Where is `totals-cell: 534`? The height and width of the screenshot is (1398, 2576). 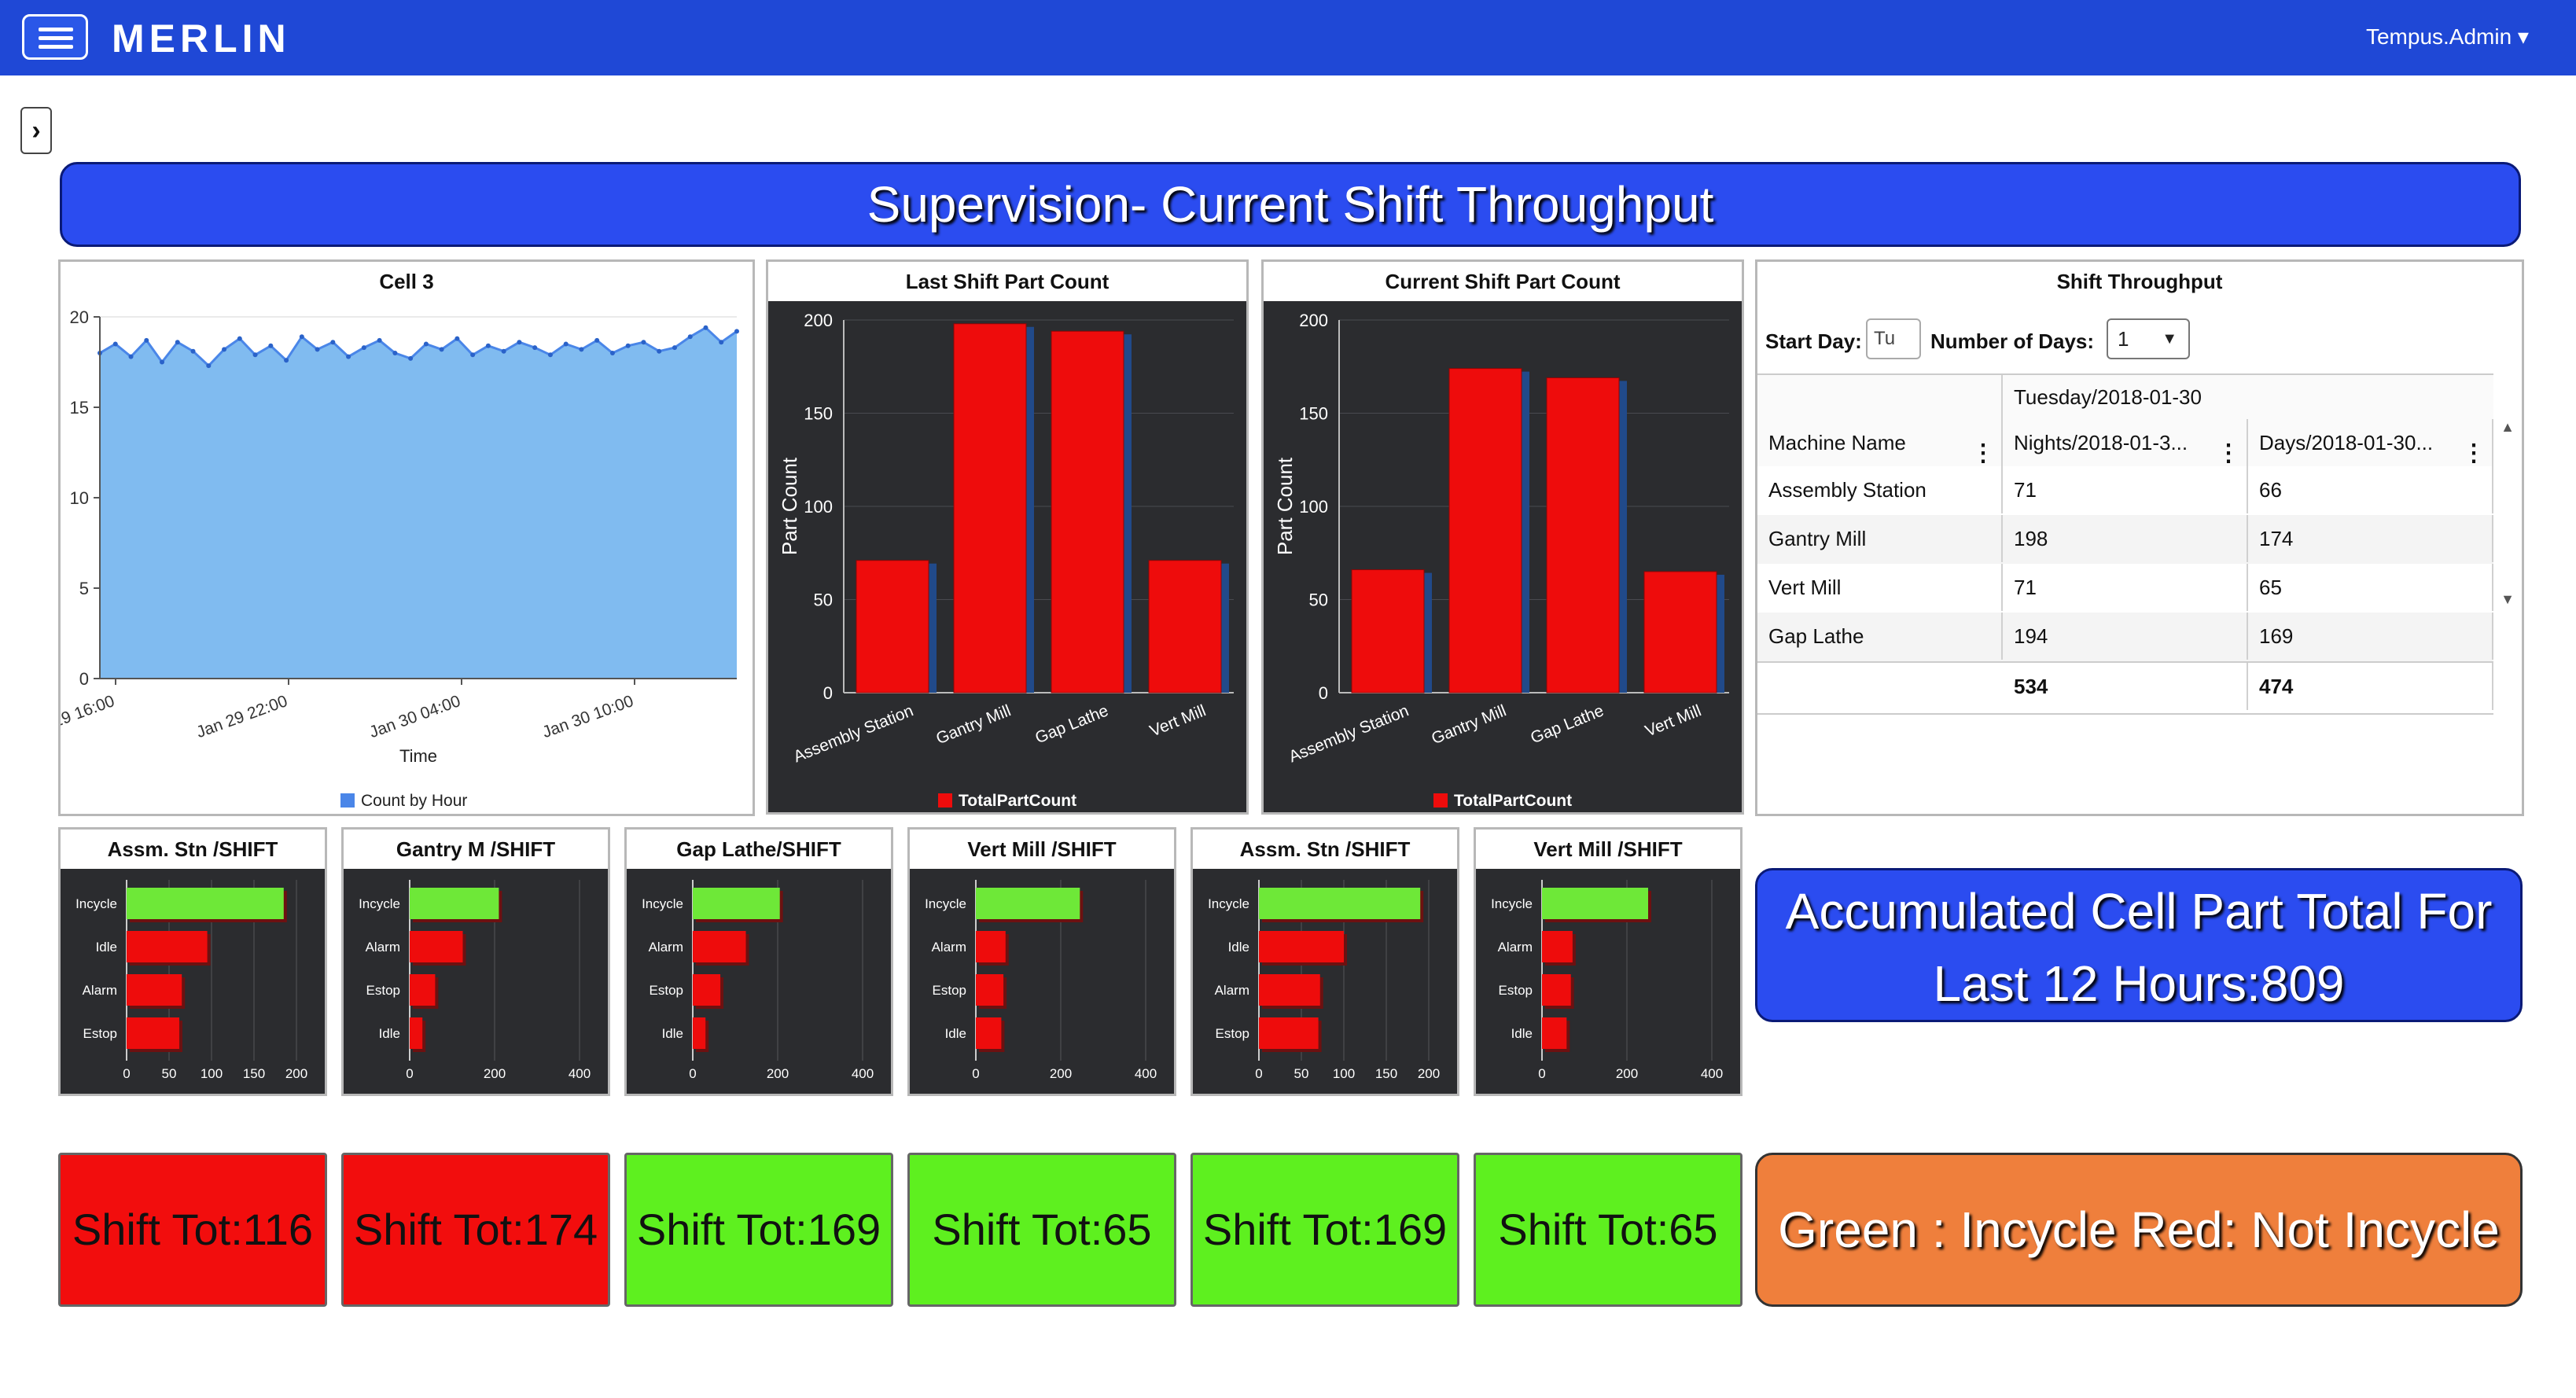
totals-cell: 534 is located at coordinates (2125, 686).